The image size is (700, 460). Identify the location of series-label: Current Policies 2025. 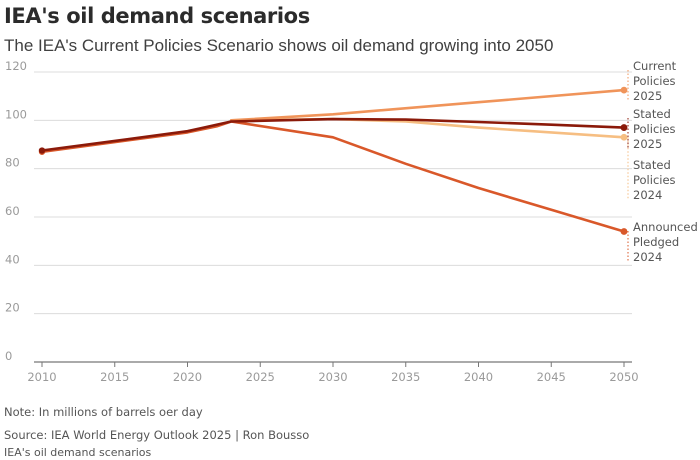
(655, 81).